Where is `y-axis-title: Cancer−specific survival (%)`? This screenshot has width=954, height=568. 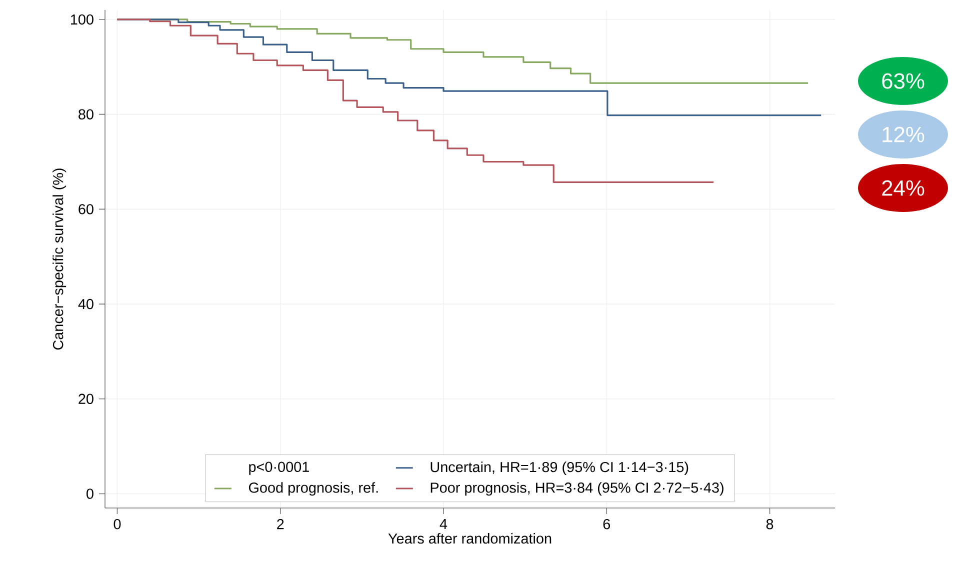
y-axis-title: Cancer−specific survival (%) is located at coordinates (59, 259).